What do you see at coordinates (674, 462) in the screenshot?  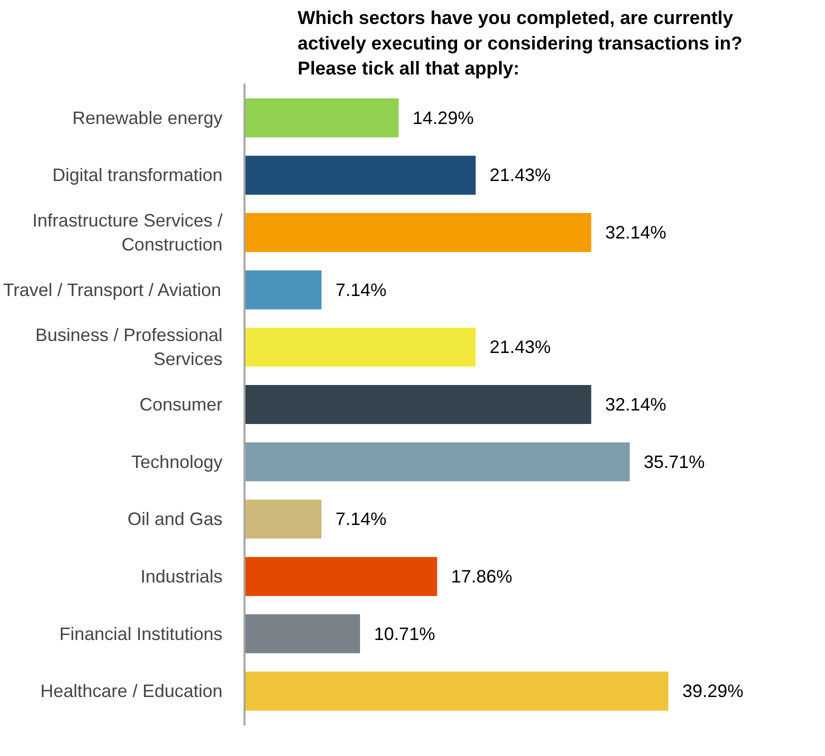 I see `data-label: 35.71%` at bounding box center [674, 462].